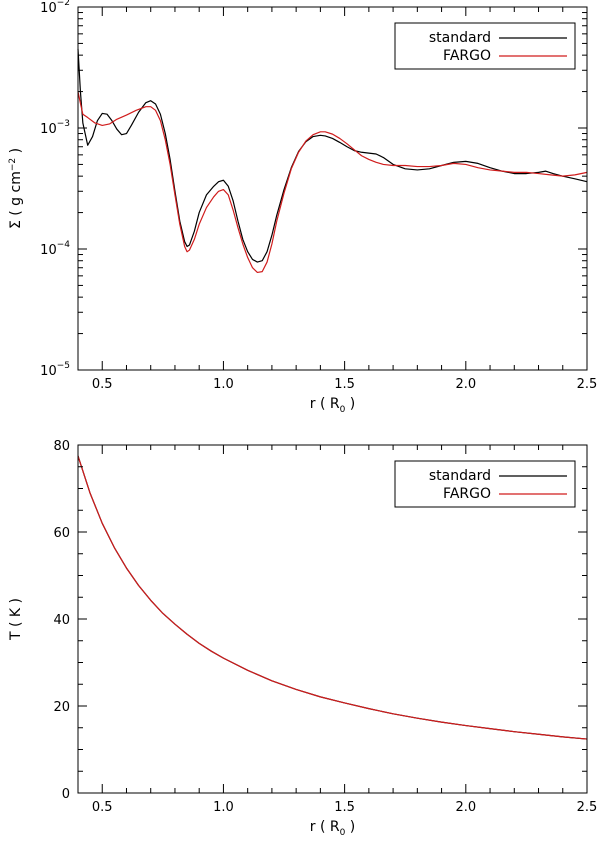 The height and width of the screenshot is (851, 600). I want to click on surface-density-legend-box, so click(485, 46).